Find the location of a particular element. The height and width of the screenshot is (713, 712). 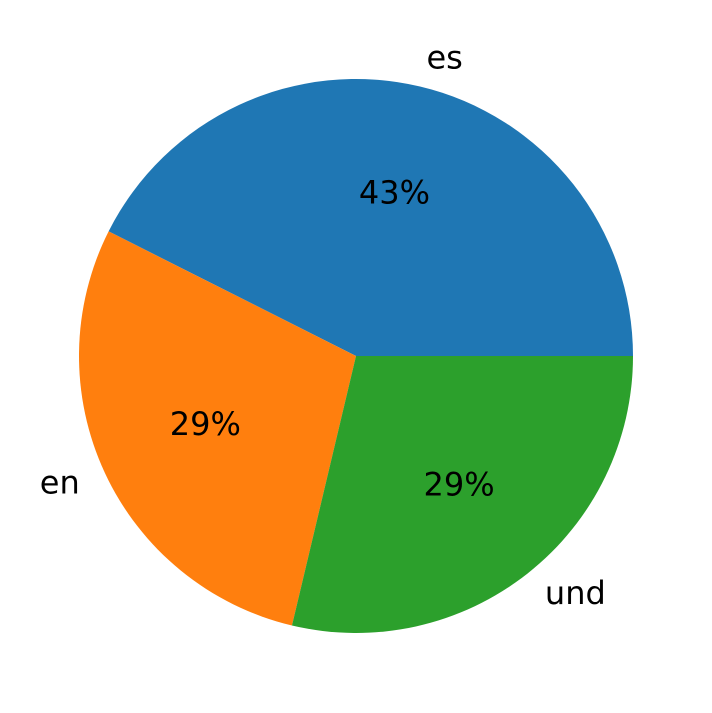

value-label: 43% is located at coordinates (394, 192).